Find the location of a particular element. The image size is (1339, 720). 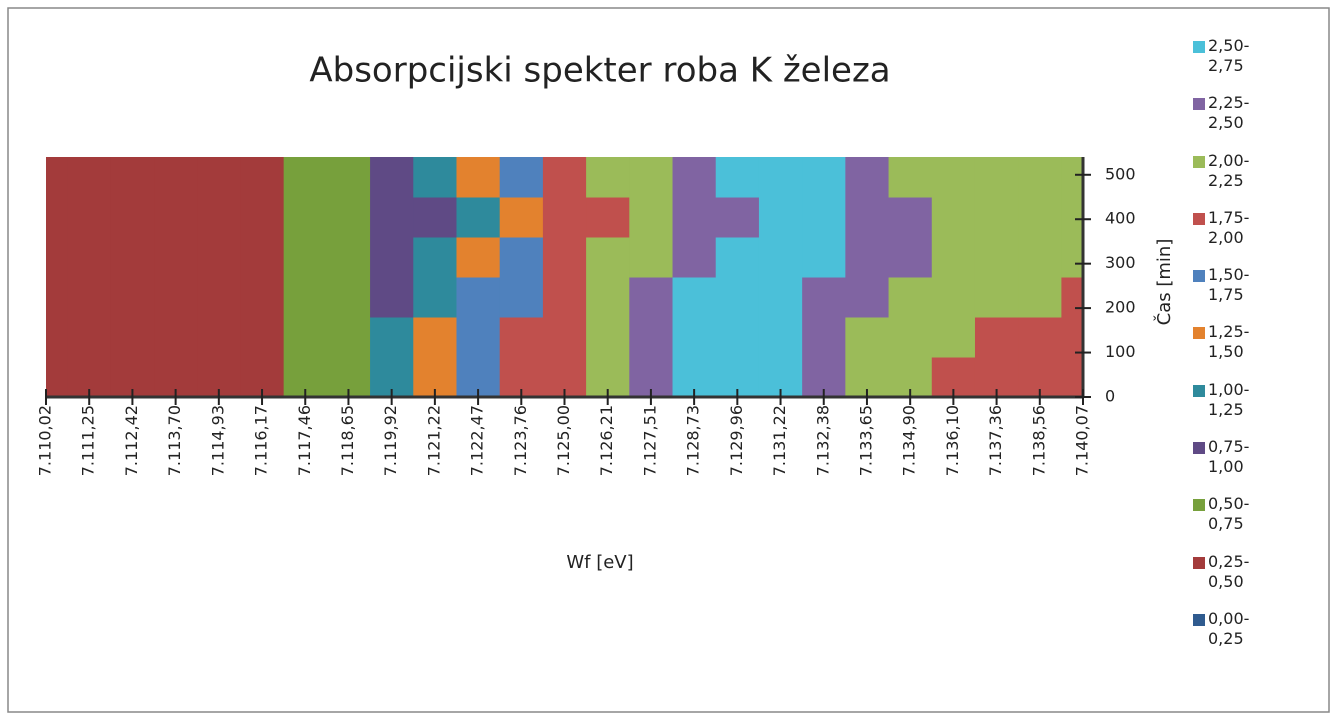

x-tick-label: 7.114,93 is located at coordinates (217, 440).